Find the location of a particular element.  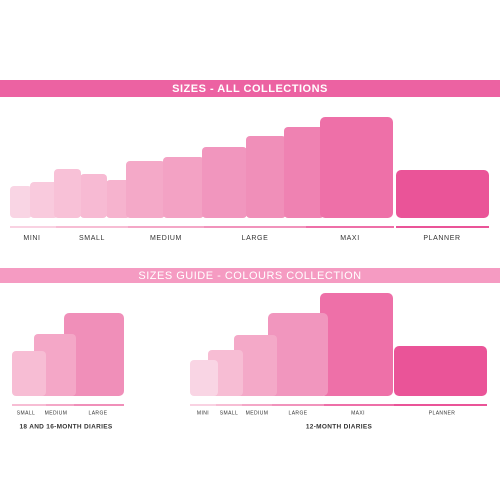

top-rules is located at coordinates (249, 227).